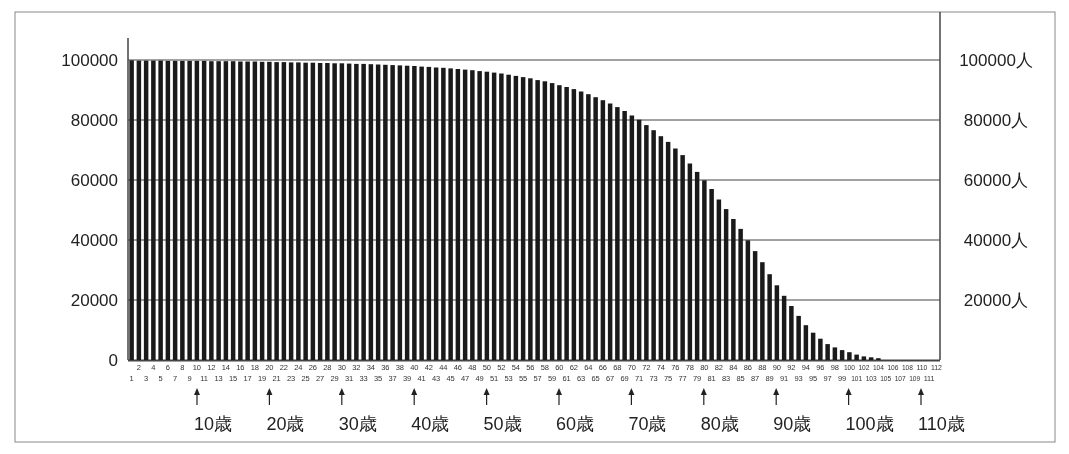  What do you see at coordinates (996, 240) in the screenshot?
I see `y2-tick-label: 40000人` at bounding box center [996, 240].